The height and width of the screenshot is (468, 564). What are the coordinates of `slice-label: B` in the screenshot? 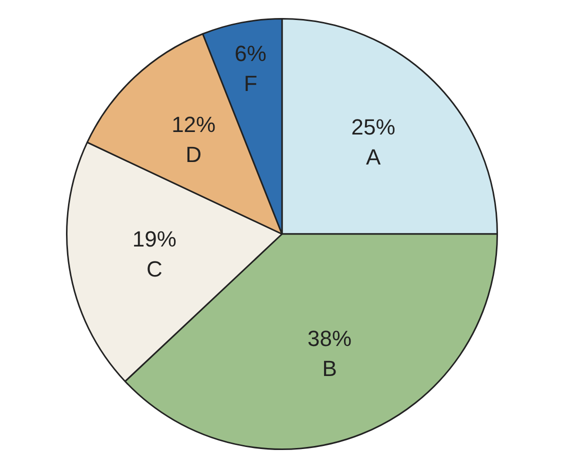 It's located at (329, 369).